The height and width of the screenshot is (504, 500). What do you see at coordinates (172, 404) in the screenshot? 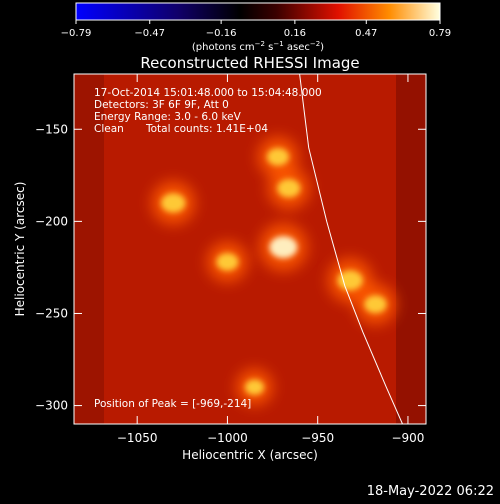
I see `annotation-peak: Position of Peak = [-969,-214]` at bounding box center [172, 404].